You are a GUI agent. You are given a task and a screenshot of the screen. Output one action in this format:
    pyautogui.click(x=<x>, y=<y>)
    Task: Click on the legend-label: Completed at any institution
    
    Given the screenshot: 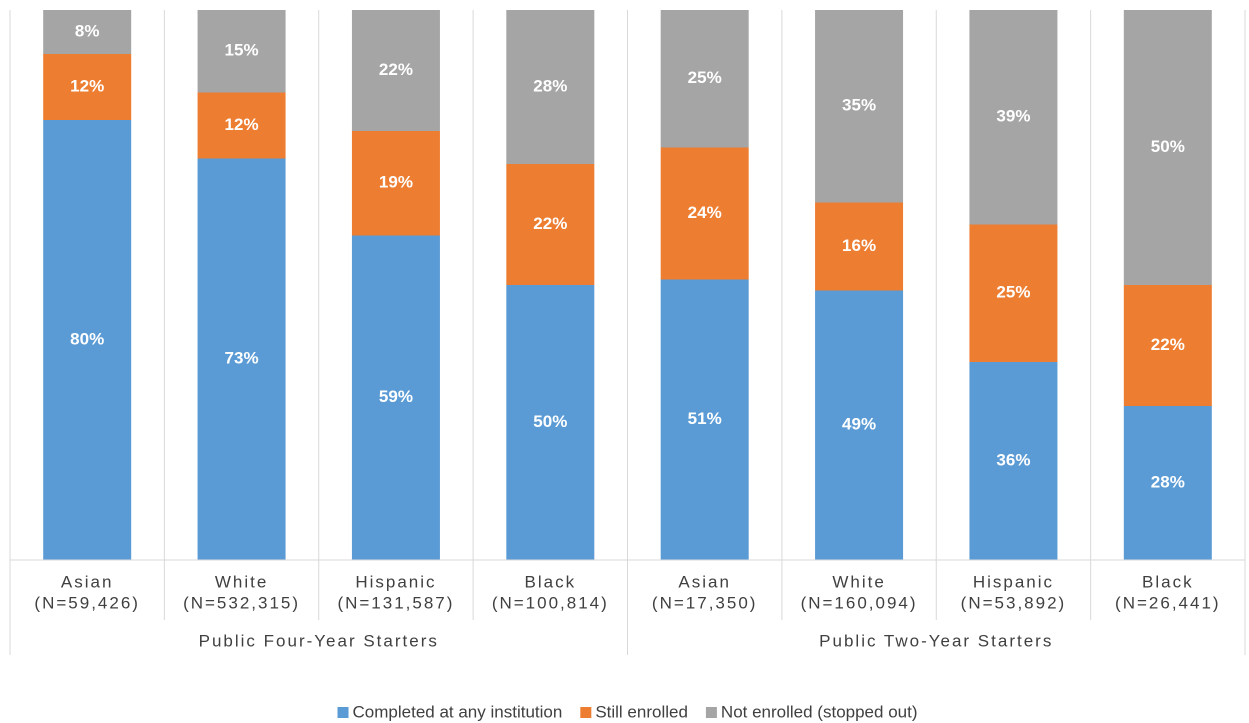 What is the action you would take?
    pyautogui.click(x=458, y=711)
    